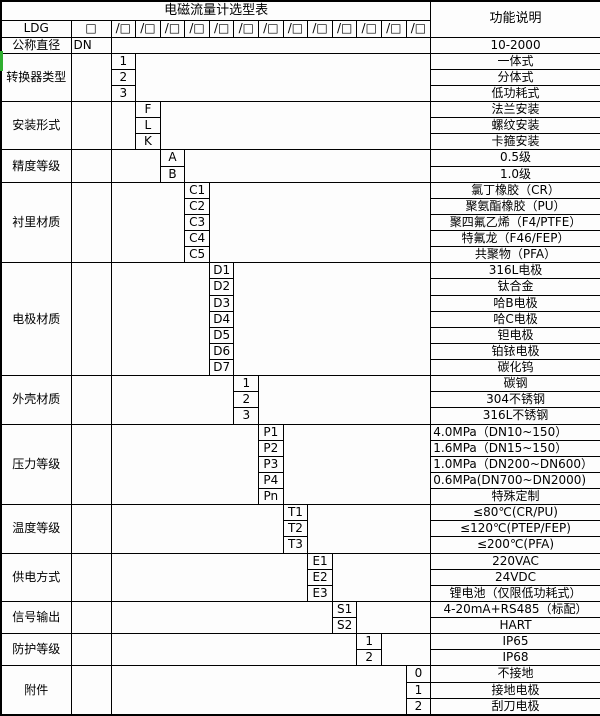 The height and width of the screenshot is (716, 600). Describe the element at coordinates (197, 190) in the screenshot. I see `code-cell: C1` at that location.